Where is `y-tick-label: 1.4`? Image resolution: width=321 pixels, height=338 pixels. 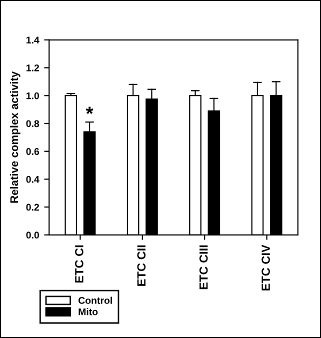 y-tick-label: 1.4 is located at coordinates (33, 40).